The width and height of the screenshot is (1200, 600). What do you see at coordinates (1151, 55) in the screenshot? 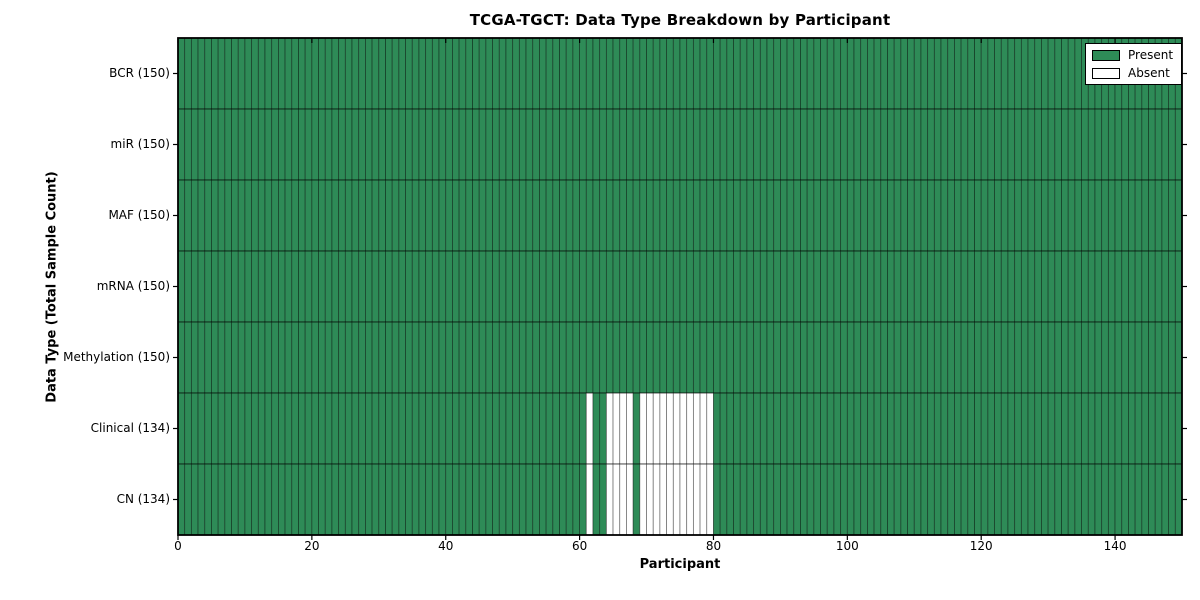
I see `legend-label-present: Present` at bounding box center [1151, 55].